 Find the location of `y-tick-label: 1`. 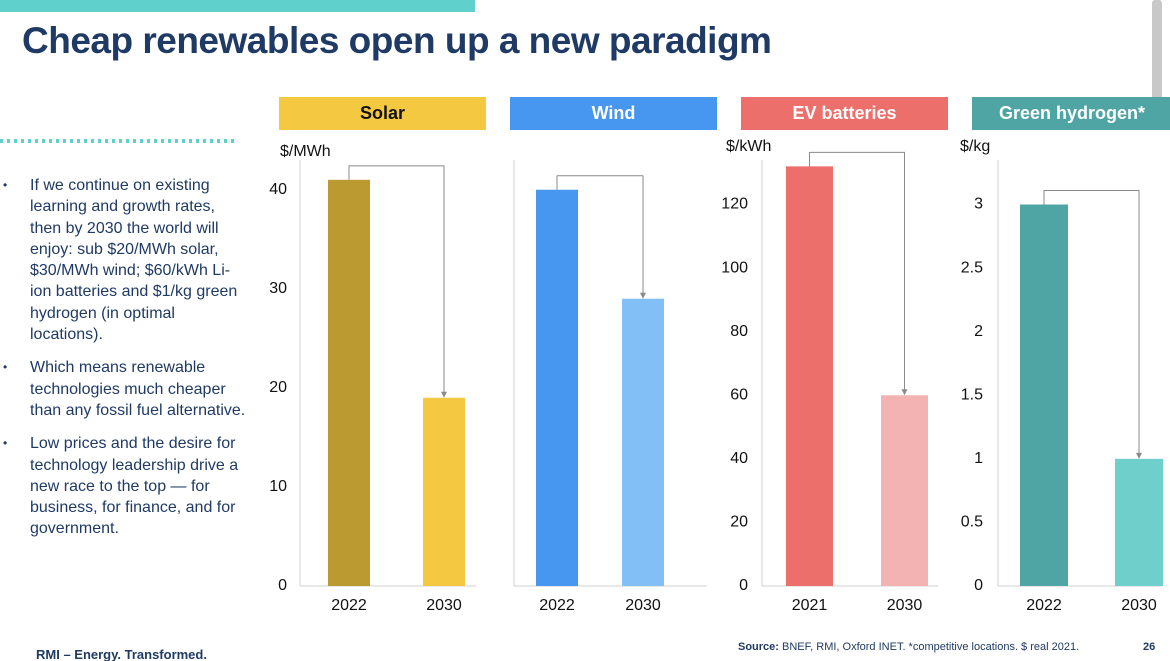

y-tick-label: 1 is located at coordinates (978, 458).